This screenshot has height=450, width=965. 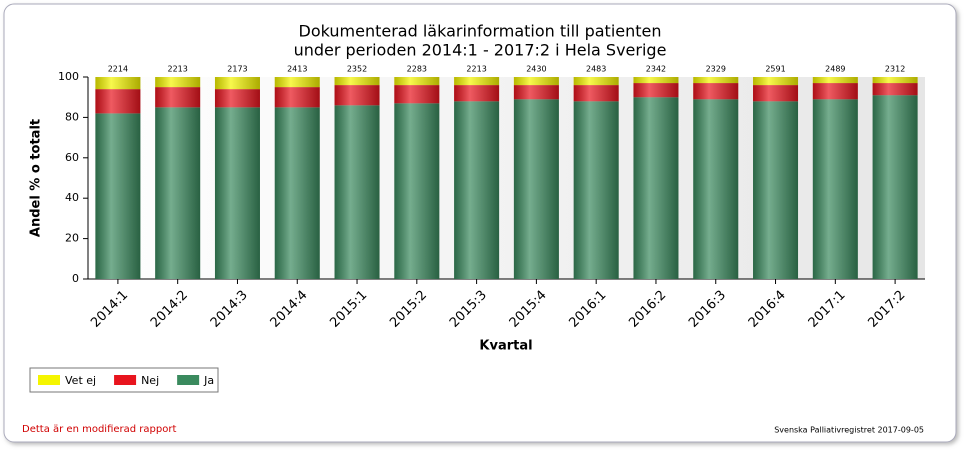 What do you see at coordinates (536, 69) in the screenshot?
I see `total-label: 2430` at bounding box center [536, 69].